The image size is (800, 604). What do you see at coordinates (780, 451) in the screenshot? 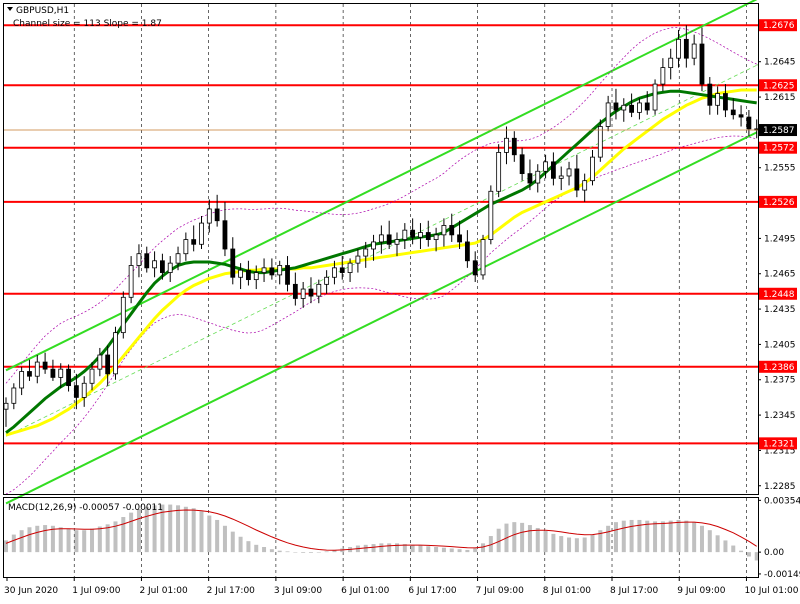
I see `price-tick-label: 1.2315` at bounding box center [780, 451].